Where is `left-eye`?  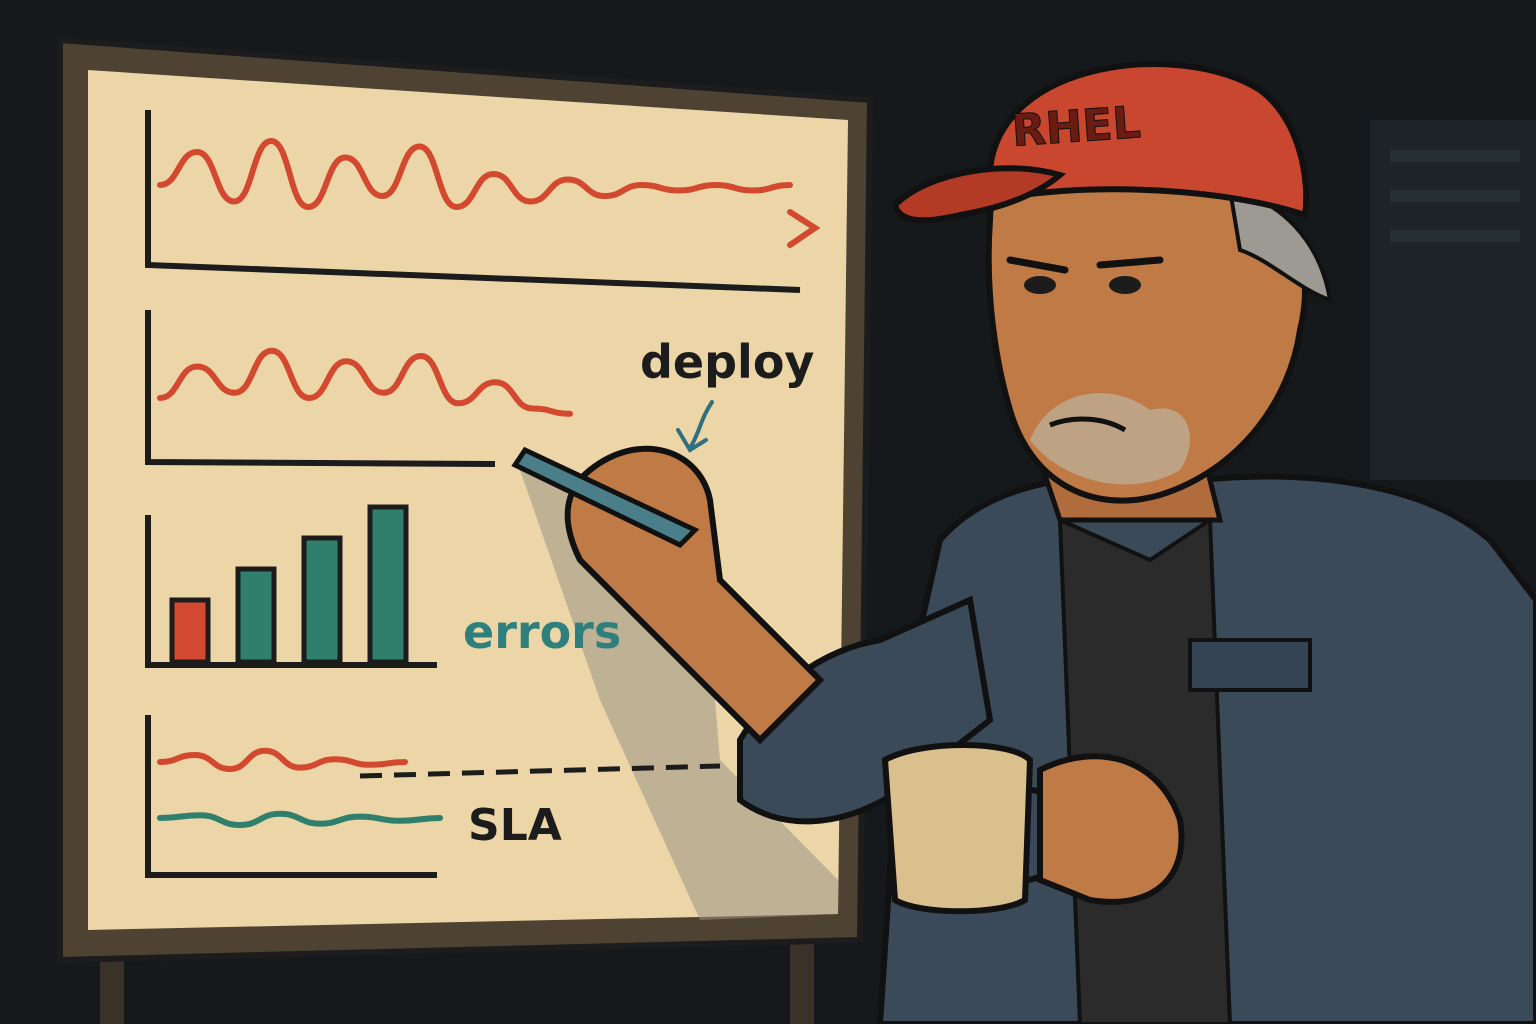
left-eye is located at coordinates (1040, 285).